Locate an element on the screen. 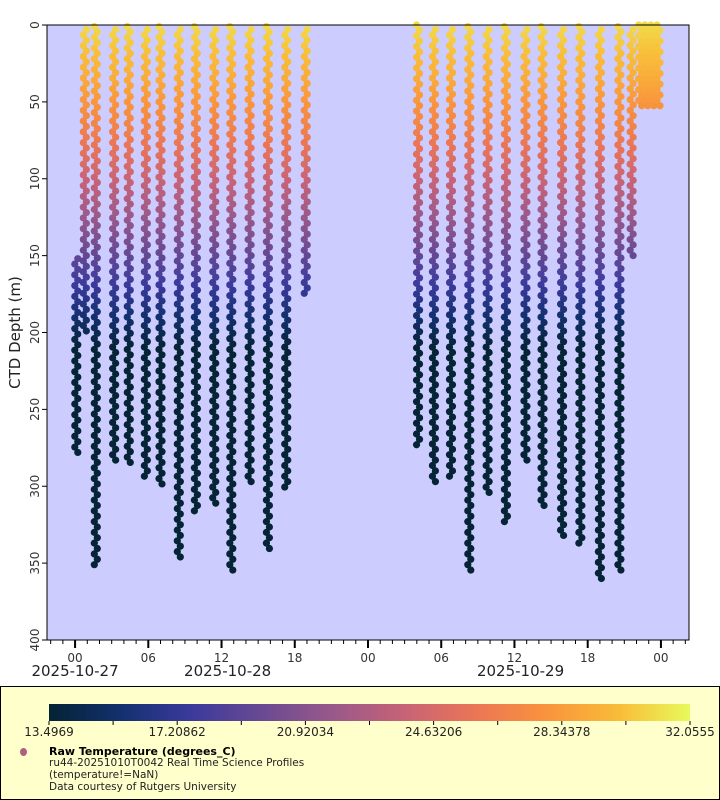 The width and height of the screenshot is (720, 800). x-tick-label: 12 is located at coordinates (221, 658).